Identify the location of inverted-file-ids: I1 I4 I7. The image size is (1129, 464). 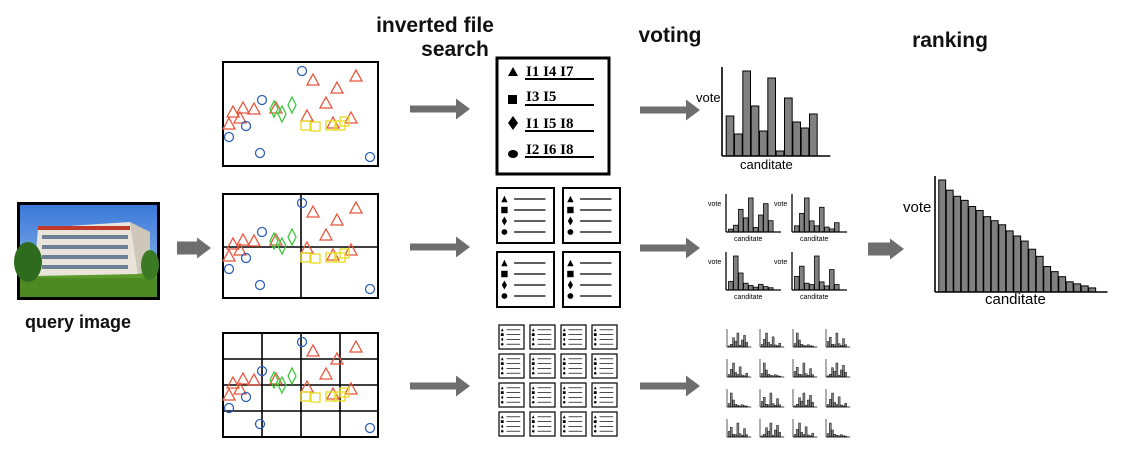
(550, 72).